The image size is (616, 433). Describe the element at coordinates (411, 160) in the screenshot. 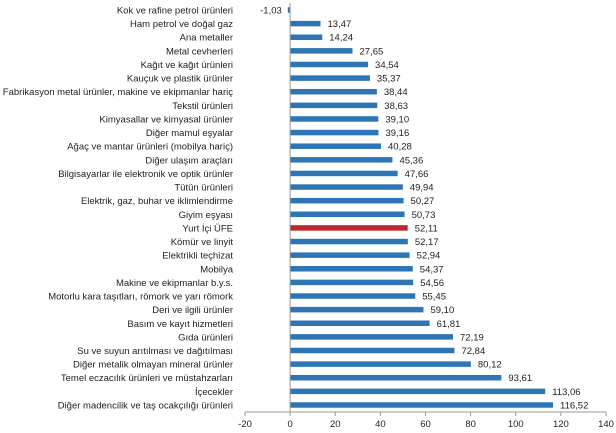

I see `value-label: 45,36` at that location.